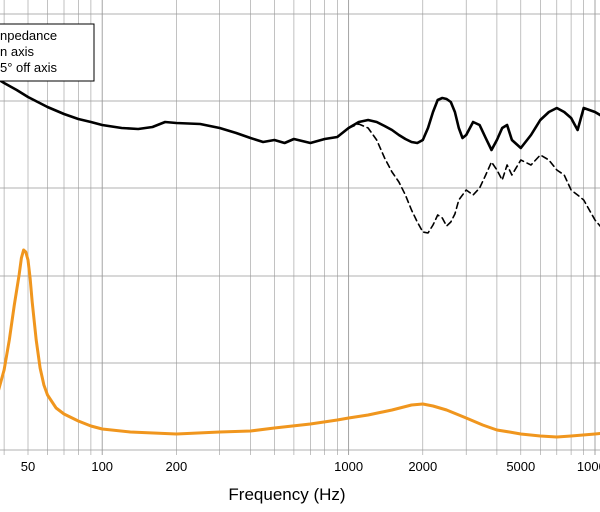 The width and height of the screenshot is (600, 512). I want to click on x-tick-label: 5000, so click(520, 466).